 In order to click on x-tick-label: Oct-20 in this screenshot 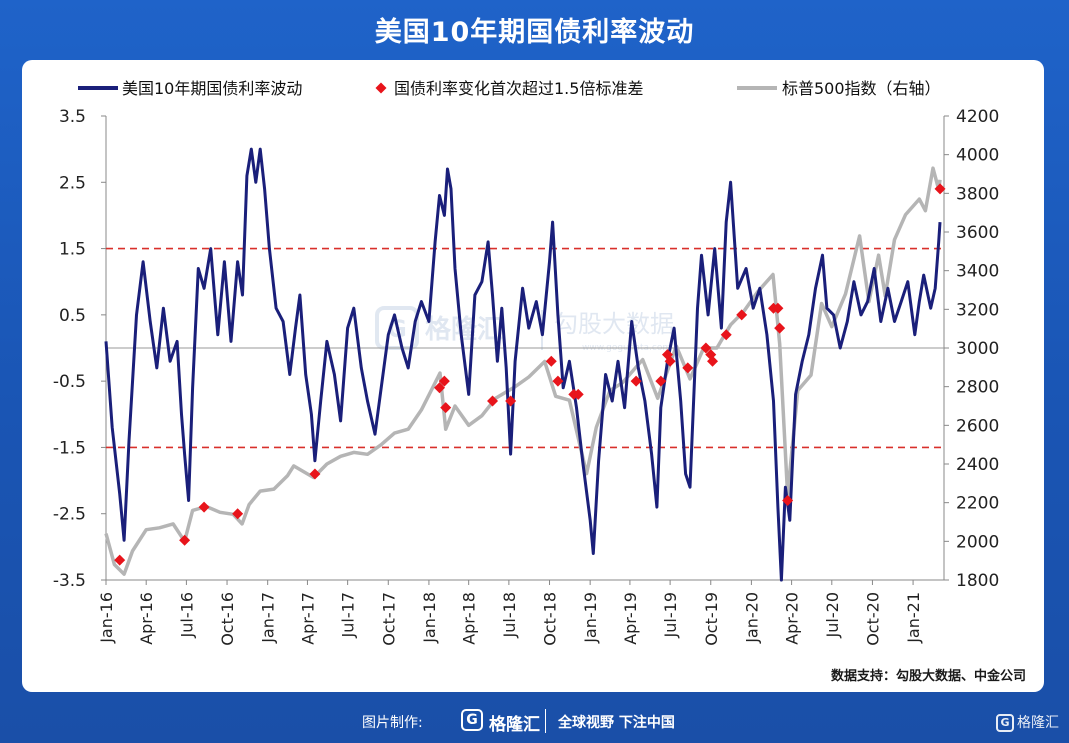, I will do `click(872, 619)`.